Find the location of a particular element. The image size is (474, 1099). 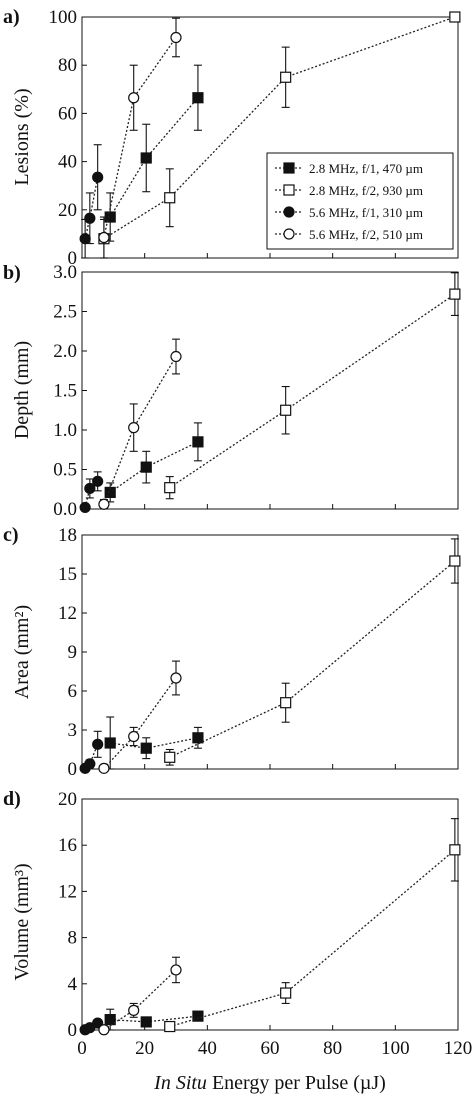

y-tick-label: 3.0 is located at coordinates (65, 272).